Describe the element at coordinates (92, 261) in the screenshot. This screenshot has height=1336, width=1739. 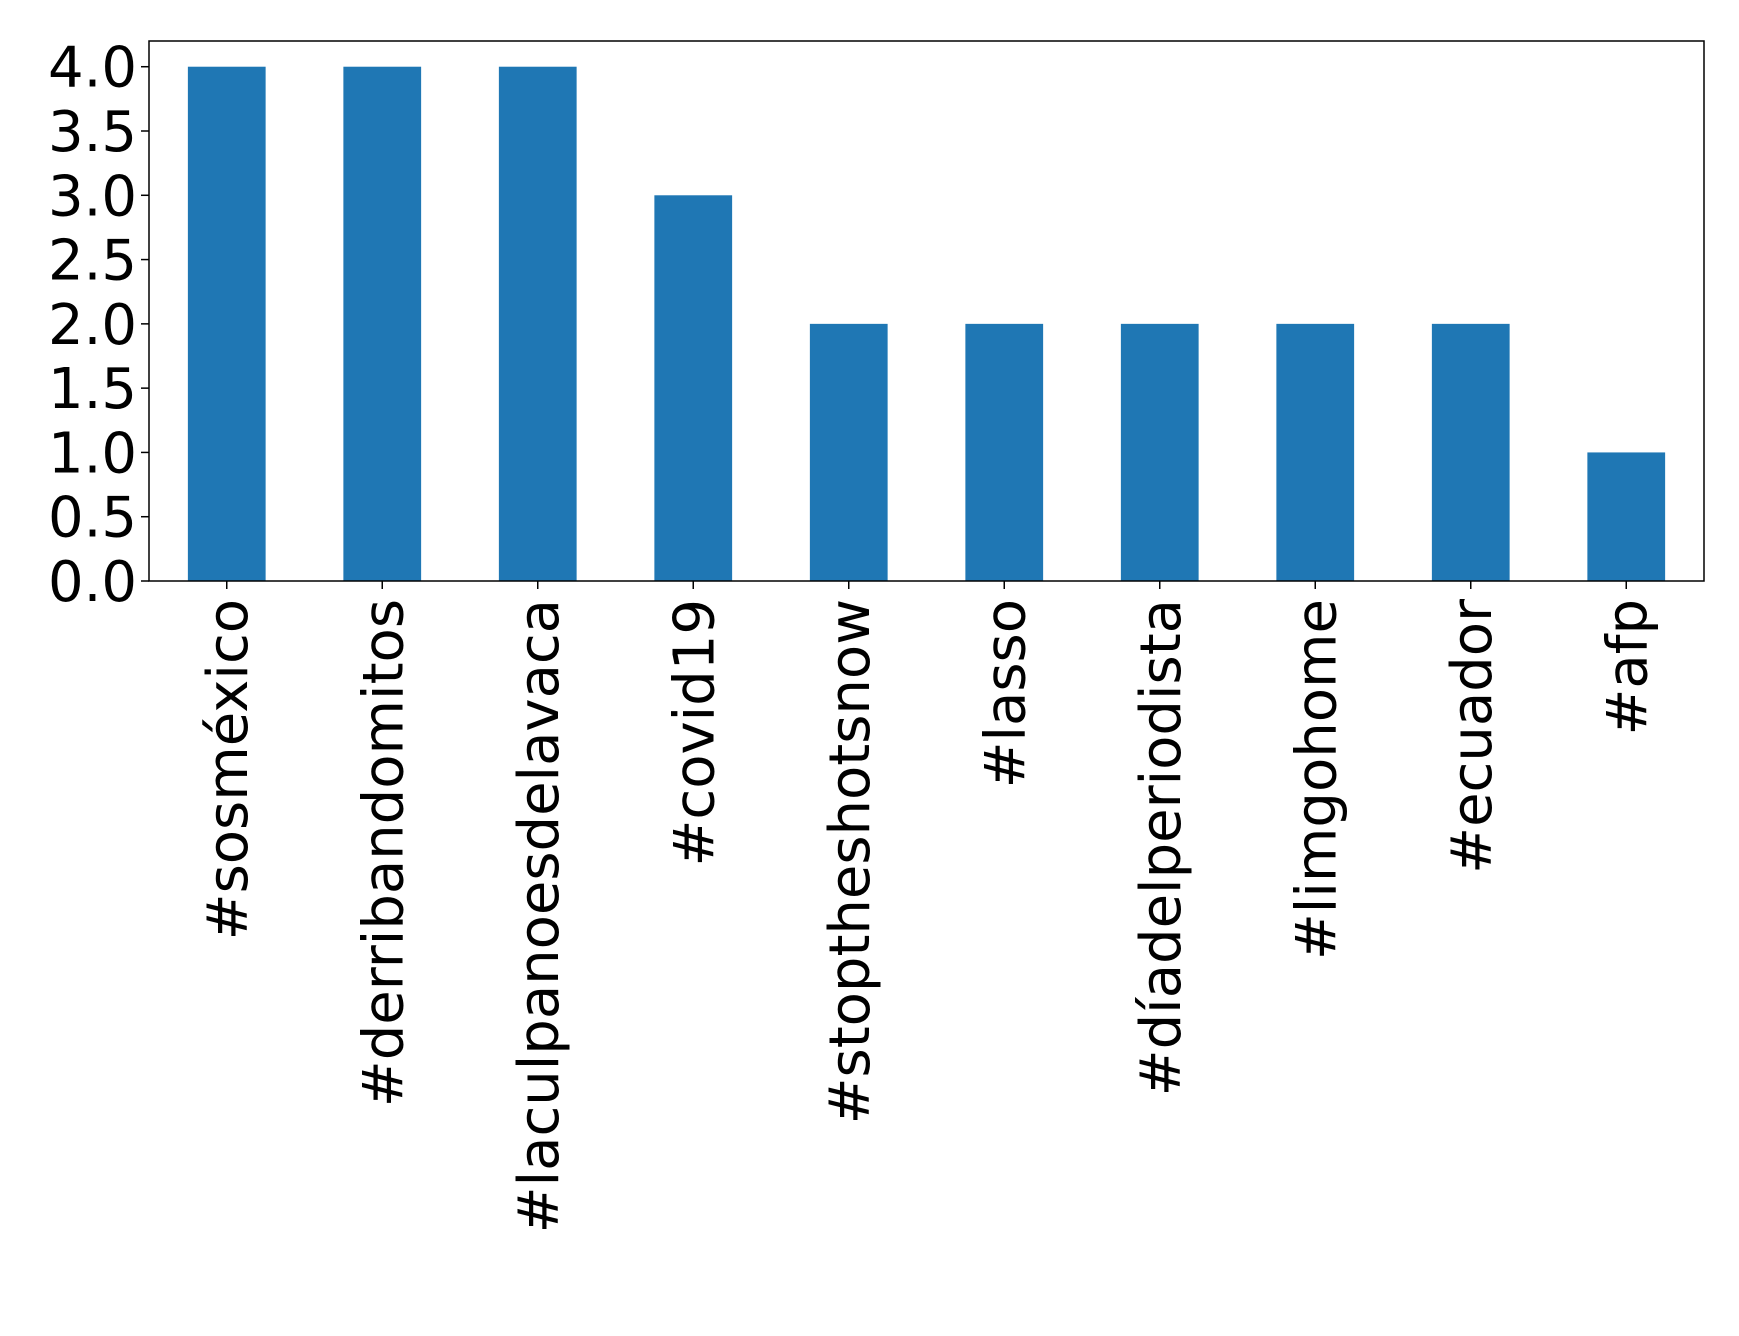
I see `y-tick-label: 2.5` at that location.